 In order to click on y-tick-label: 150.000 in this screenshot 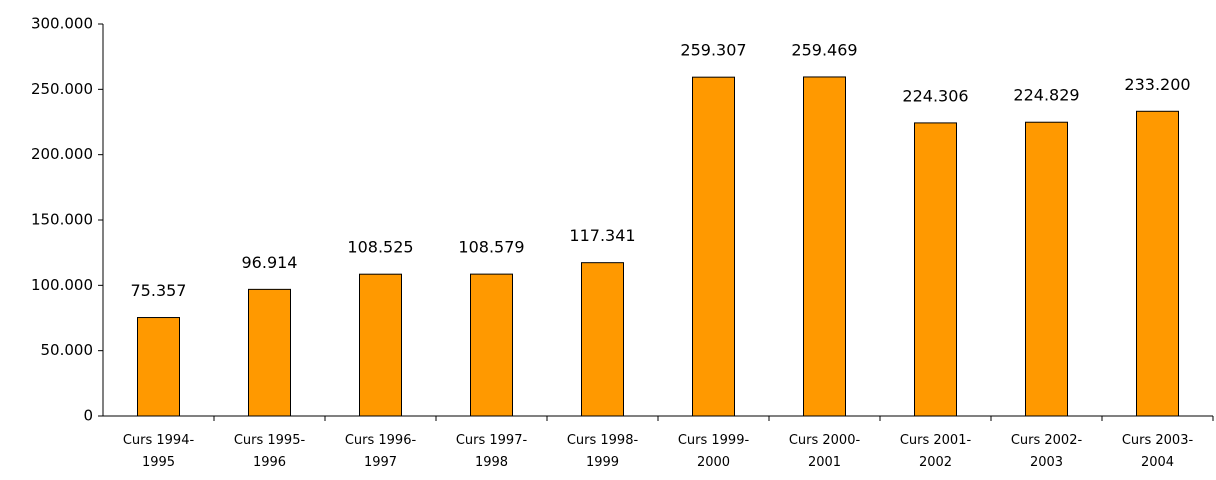, I will do `click(62, 220)`.